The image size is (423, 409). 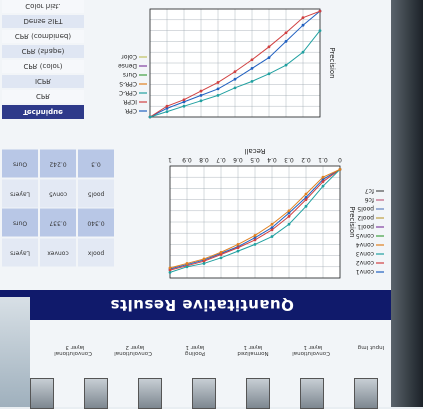 What do you see at coordinates (130, 74) in the screenshot?
I see `legend-entry: Ours` at bounding box center [130, 74].